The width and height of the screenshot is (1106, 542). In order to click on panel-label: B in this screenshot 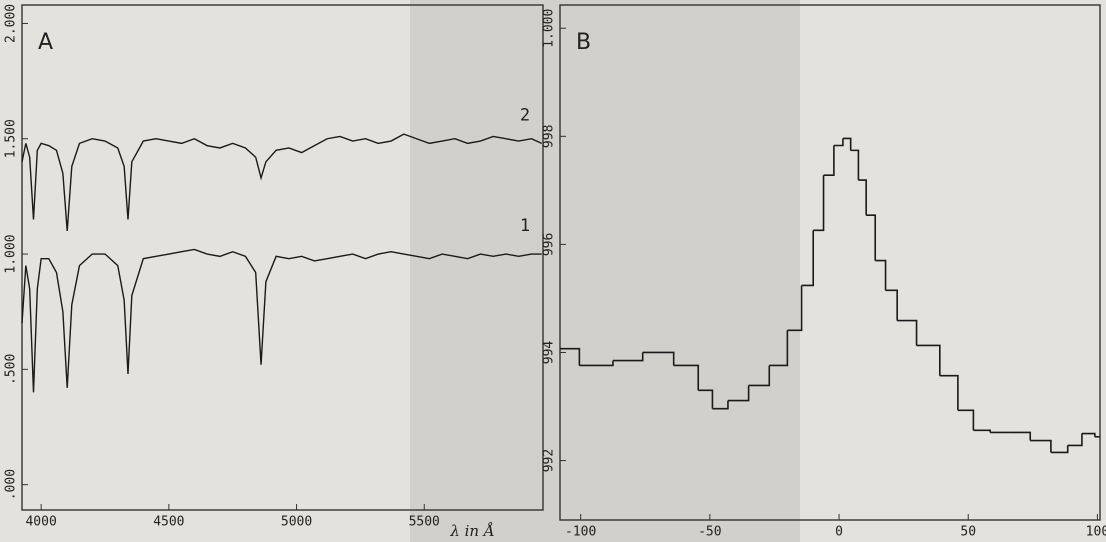, I will do `click(583, 42)`.